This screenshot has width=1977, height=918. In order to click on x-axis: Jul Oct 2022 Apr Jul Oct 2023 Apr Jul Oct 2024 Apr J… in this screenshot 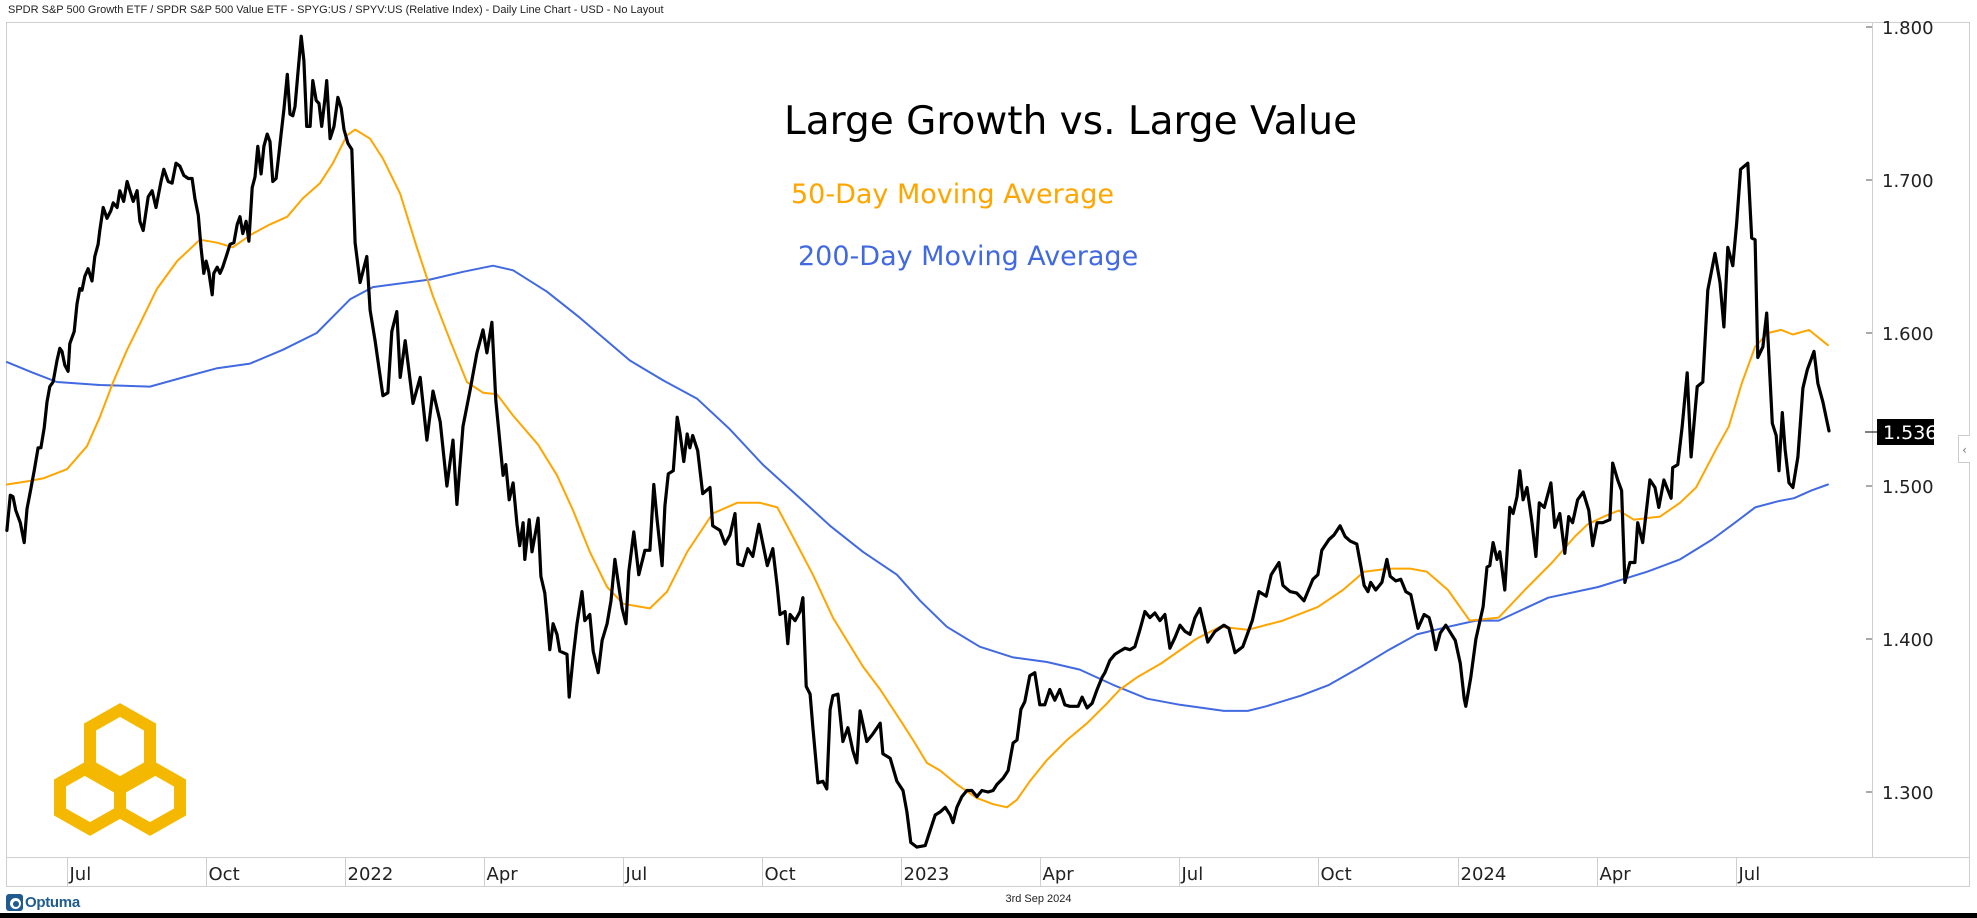, I will do `click(914, 872)`.